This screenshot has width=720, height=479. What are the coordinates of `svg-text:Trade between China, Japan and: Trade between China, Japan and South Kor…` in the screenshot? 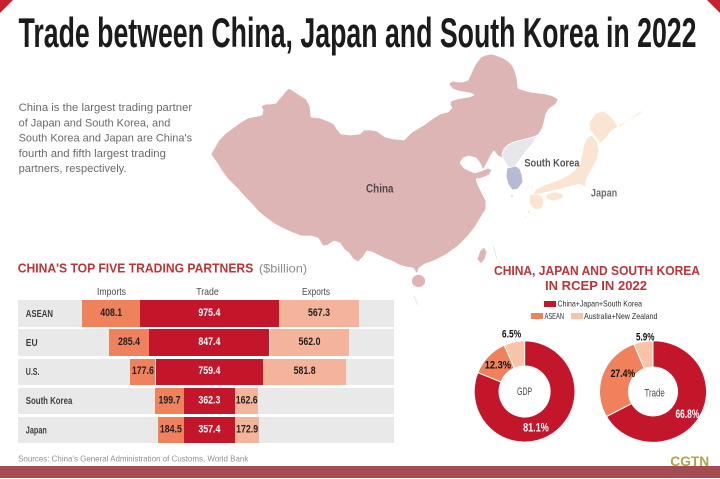 It's located at (358, 32).